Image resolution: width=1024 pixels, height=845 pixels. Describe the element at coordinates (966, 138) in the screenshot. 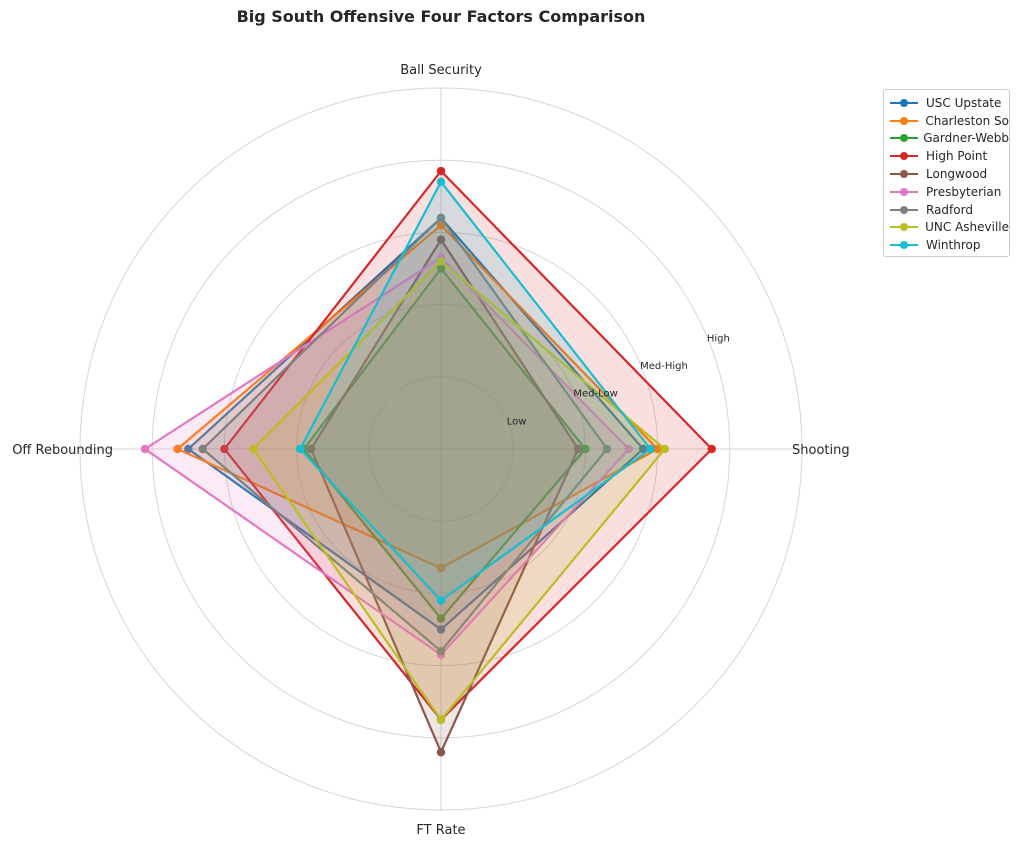

I see `legend-label: Gardner-Webb` at that location.